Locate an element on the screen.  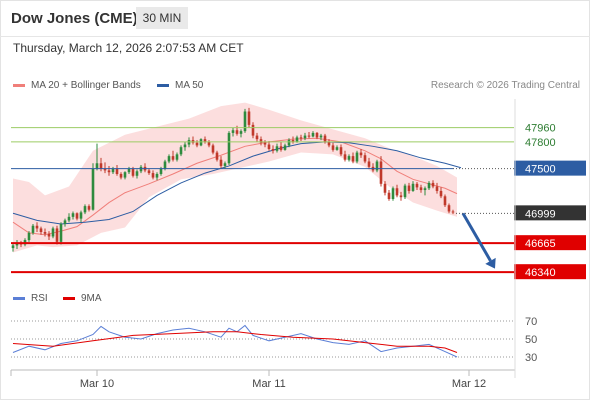
level-47500: 47500 is located at coordinates (298, 168).